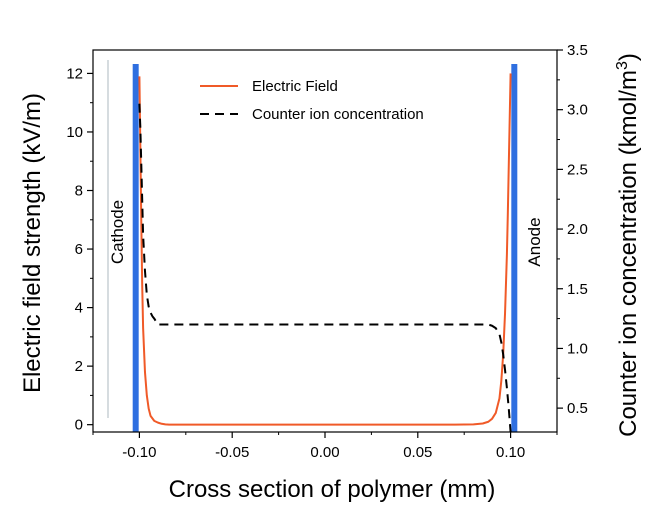 Image resolution: width=656 pixels, height=505 pixels. What do you see at coordinates (577, 289) in the screenshot?
I see `y-right-tick-label: 1.5` at bounding box center [577, 289].